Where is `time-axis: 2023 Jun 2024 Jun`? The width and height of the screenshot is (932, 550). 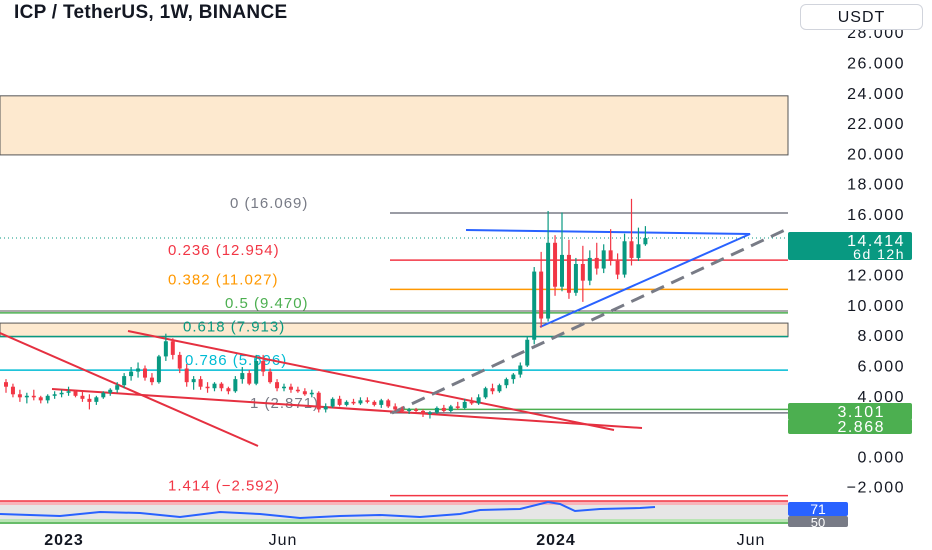
time-axis: 2023 Jun 2024 Jun is located at coordinates (404, 540).